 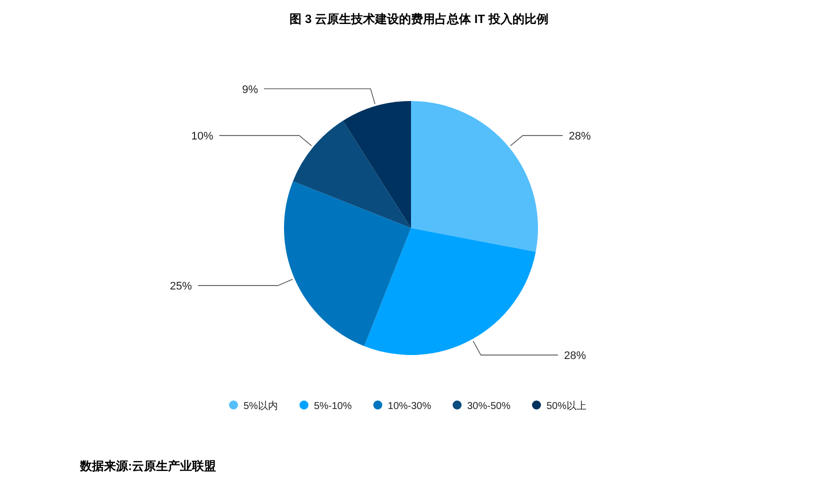 I want to click on legend-label: 5%-10%, so click(x=333, y=406).